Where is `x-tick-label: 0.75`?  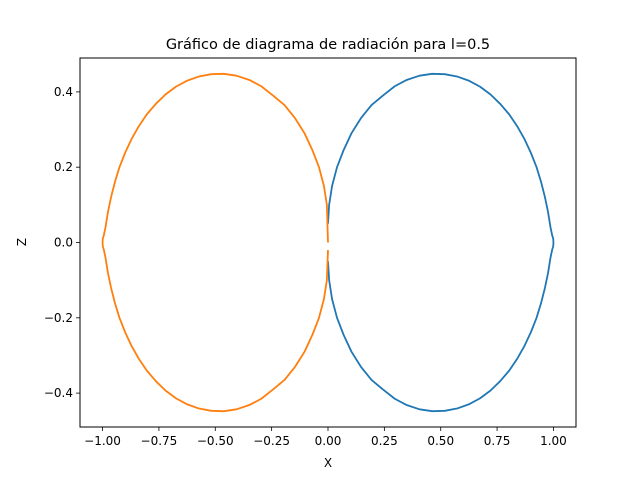 x-tick-label: 0.75 is located at coordinates (497, 441).